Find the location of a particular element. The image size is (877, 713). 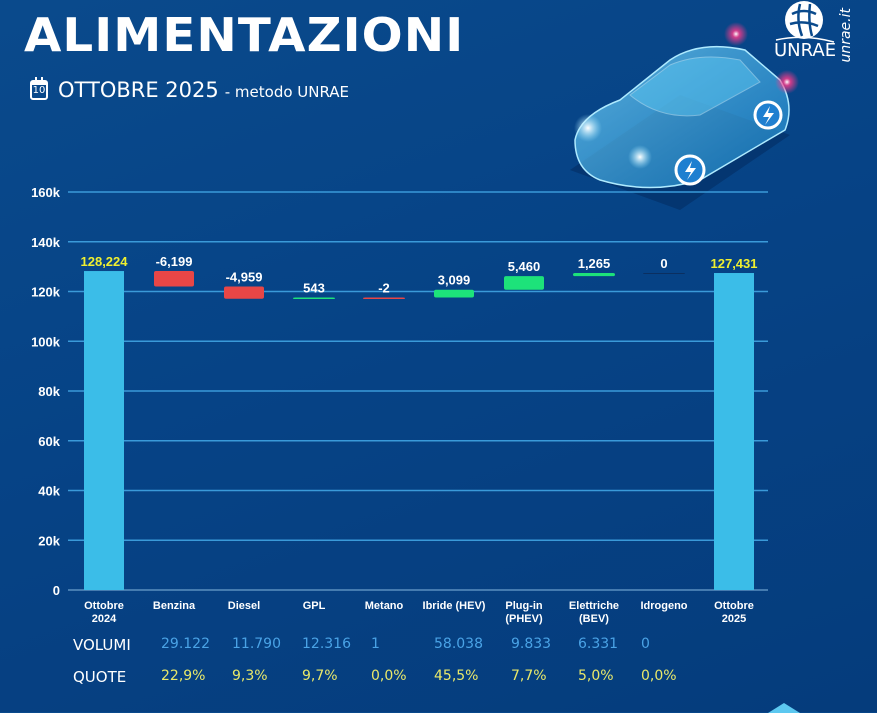

x-category-label: Benzina is located at coordinates (174, 606).